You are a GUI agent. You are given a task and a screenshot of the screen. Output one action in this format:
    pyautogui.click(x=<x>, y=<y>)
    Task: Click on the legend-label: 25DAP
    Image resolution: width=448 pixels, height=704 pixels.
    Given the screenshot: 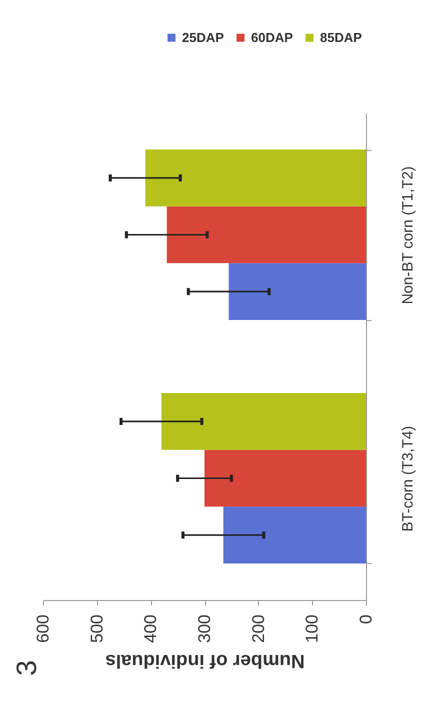 What is the action you would take?
    pyautogui.click(x=203, y=37)
    